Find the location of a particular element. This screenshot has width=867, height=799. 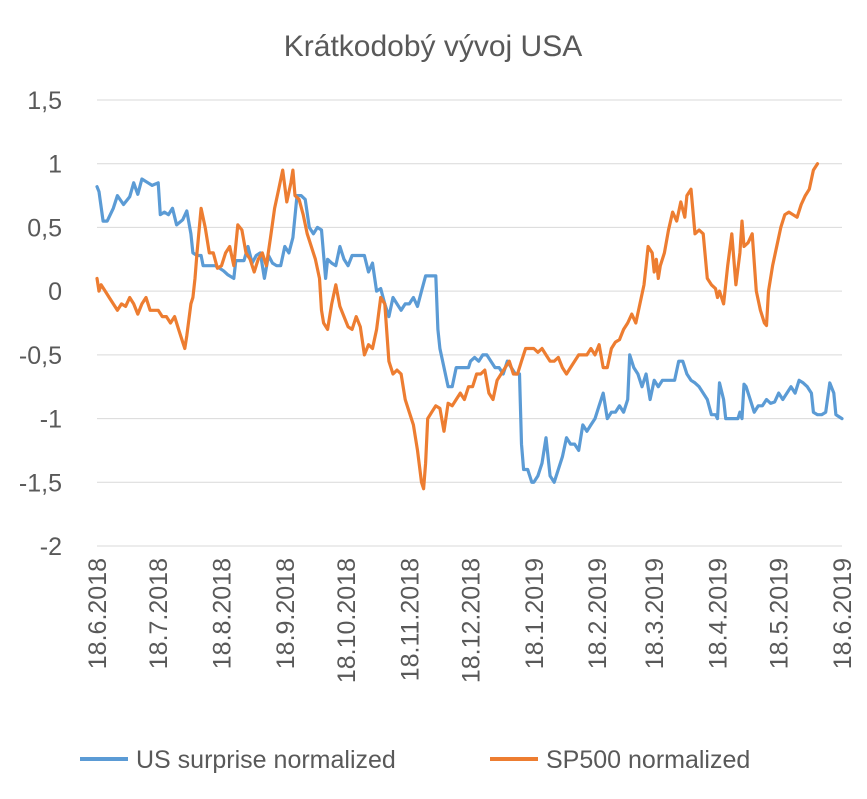

x-tick-label: 18.6.2018 is located at coordinates (98, 613).